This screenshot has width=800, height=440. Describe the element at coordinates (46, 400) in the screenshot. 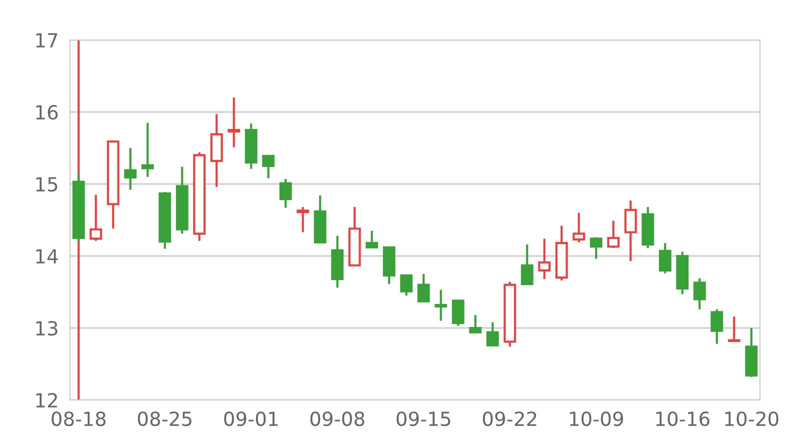

I see `y-tick-label: 12` at that location.